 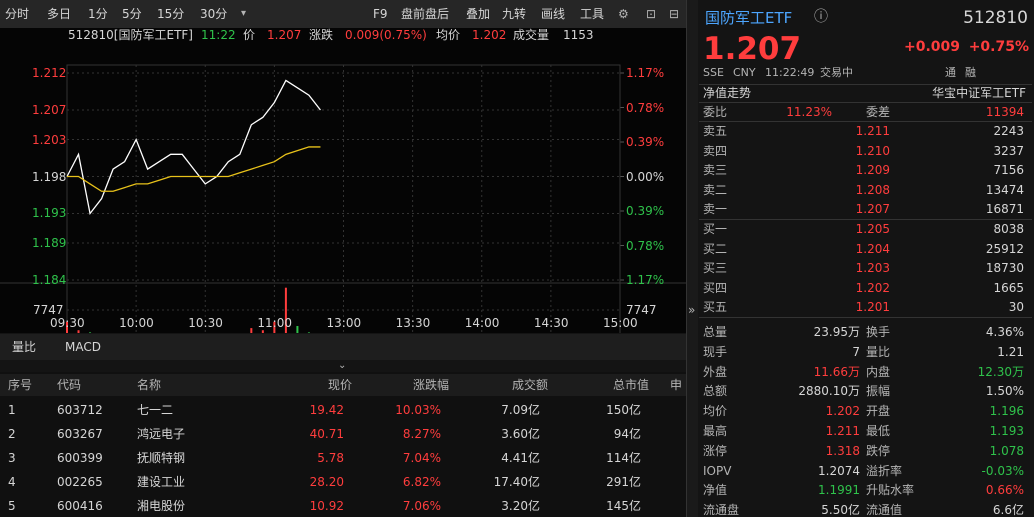 What do you see at coordinates (326, 506) in the screenshot?
I see `table-cell: 10.92` at bounding box center [326, 506].